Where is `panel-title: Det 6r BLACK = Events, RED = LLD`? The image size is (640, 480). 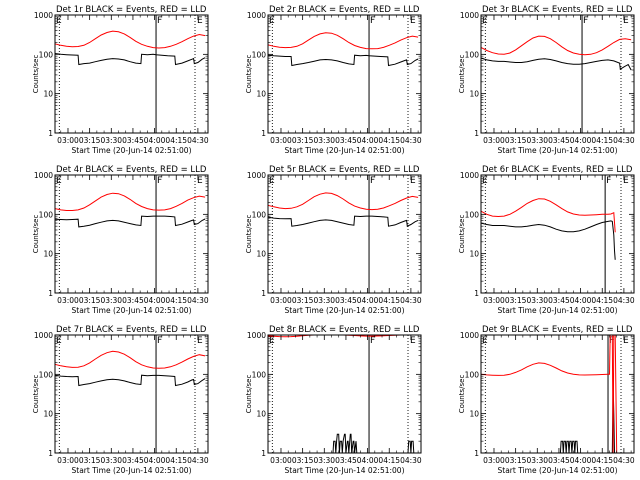
panel-title: Det 6r BLACK = Events, RED = LLD is located at coordinates (557, 170).